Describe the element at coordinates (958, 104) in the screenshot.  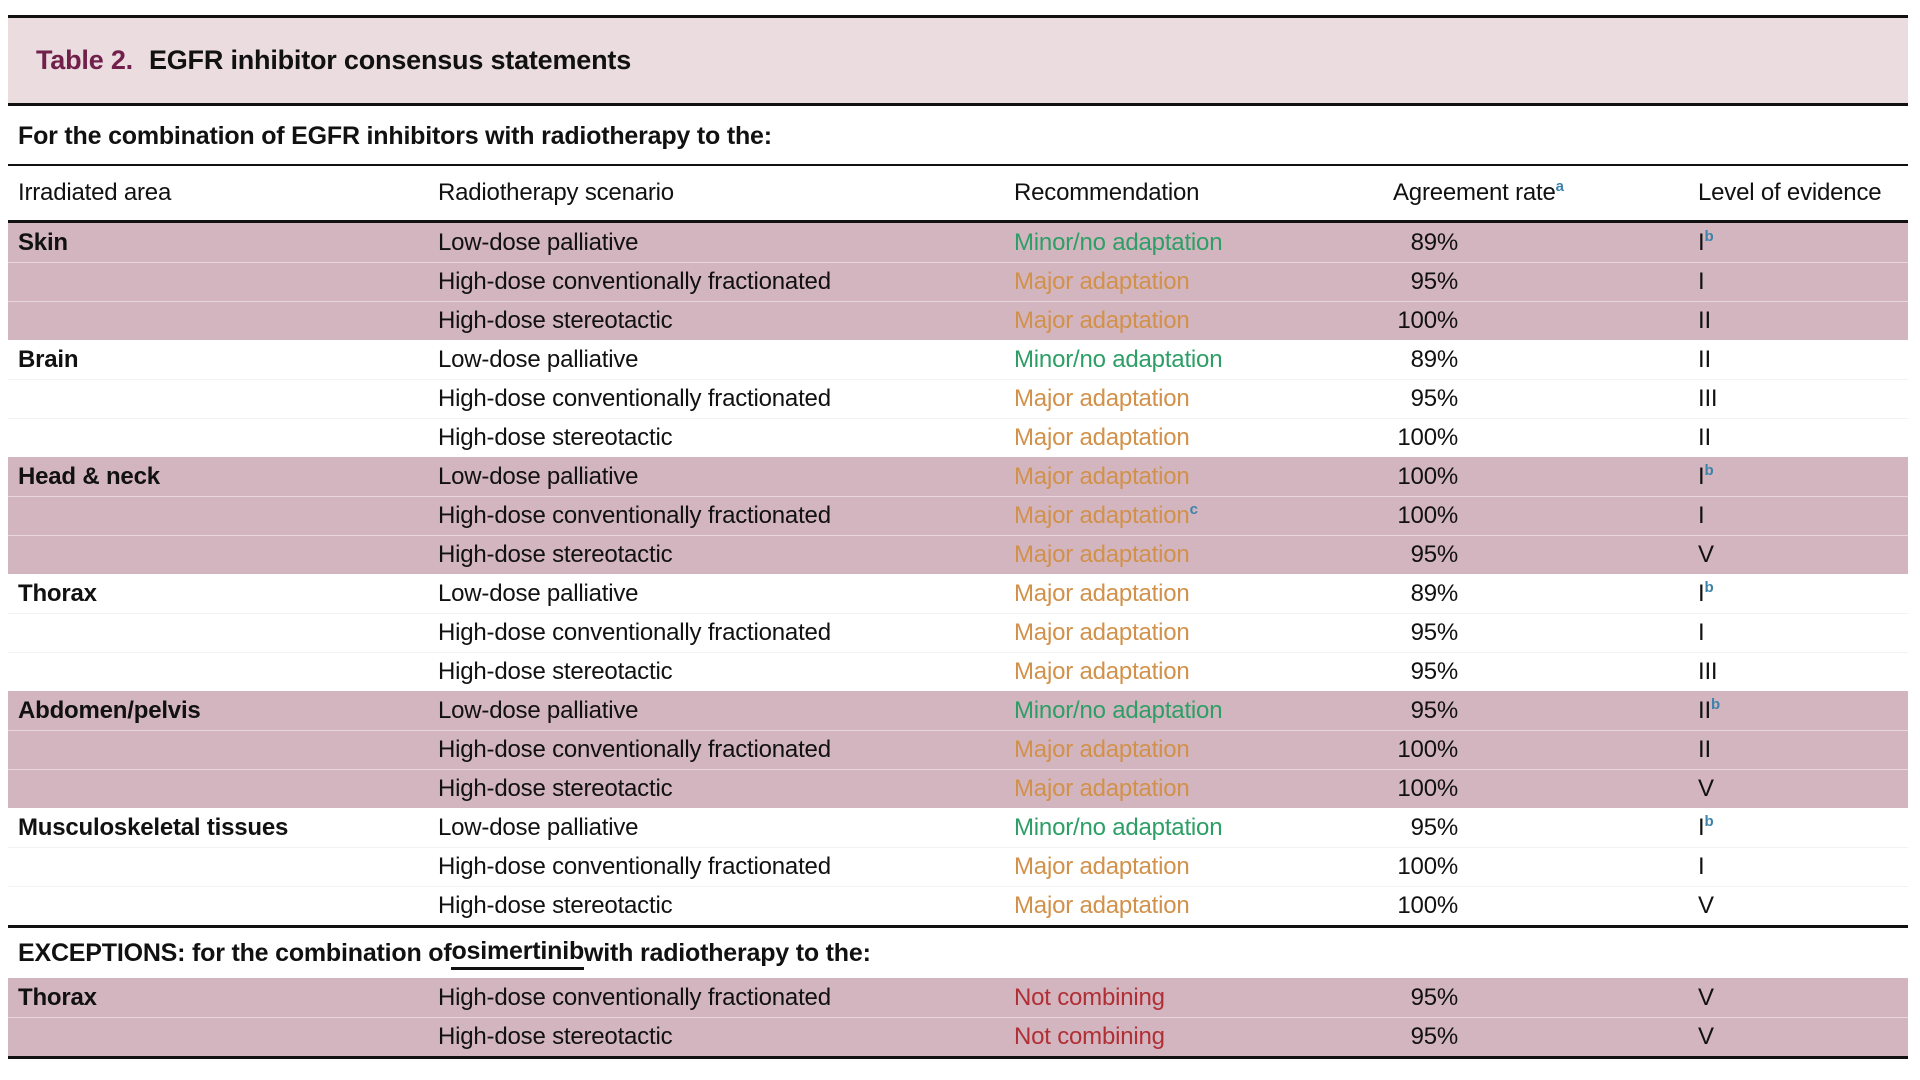
I see `divider-title-bottom` at that location.